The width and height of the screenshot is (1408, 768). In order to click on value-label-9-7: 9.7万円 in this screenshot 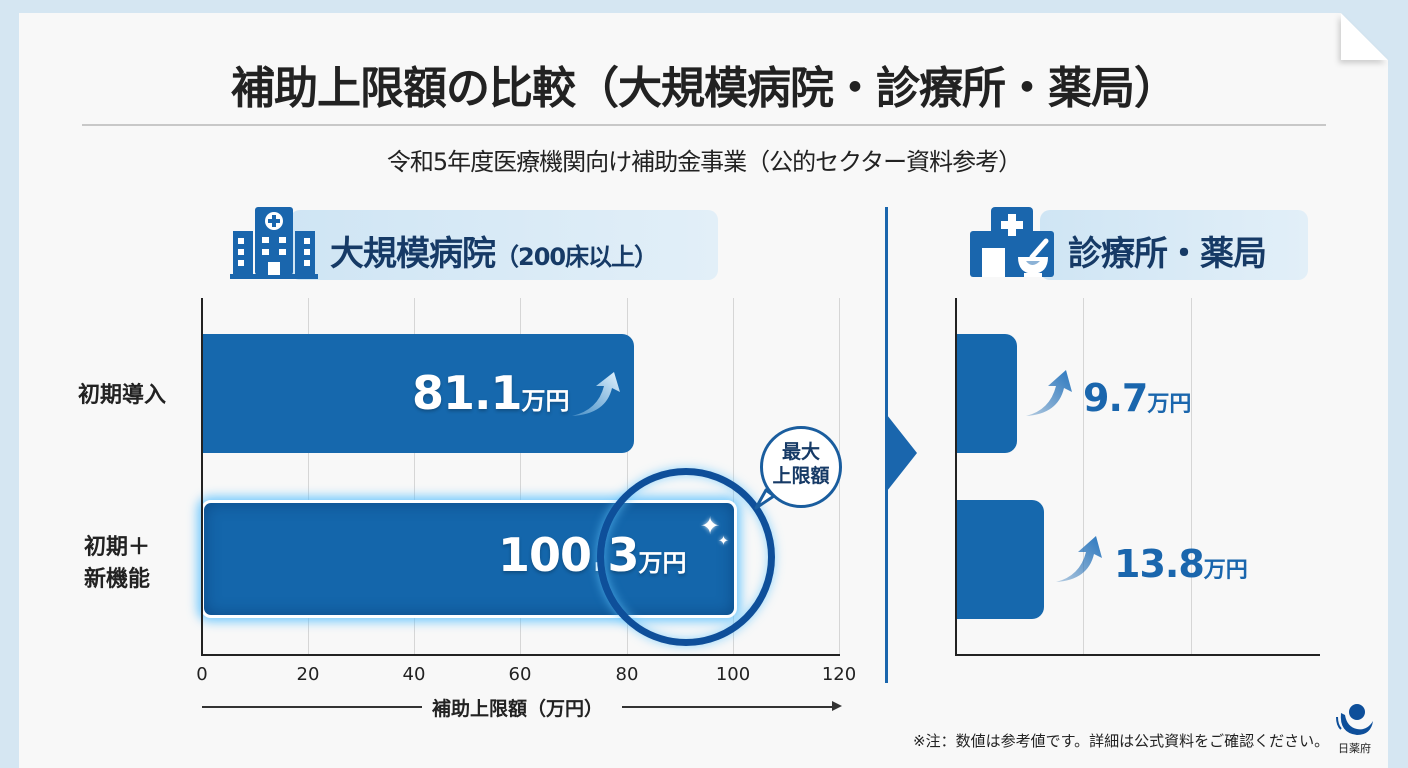, I will do `click(1137, 398)`.